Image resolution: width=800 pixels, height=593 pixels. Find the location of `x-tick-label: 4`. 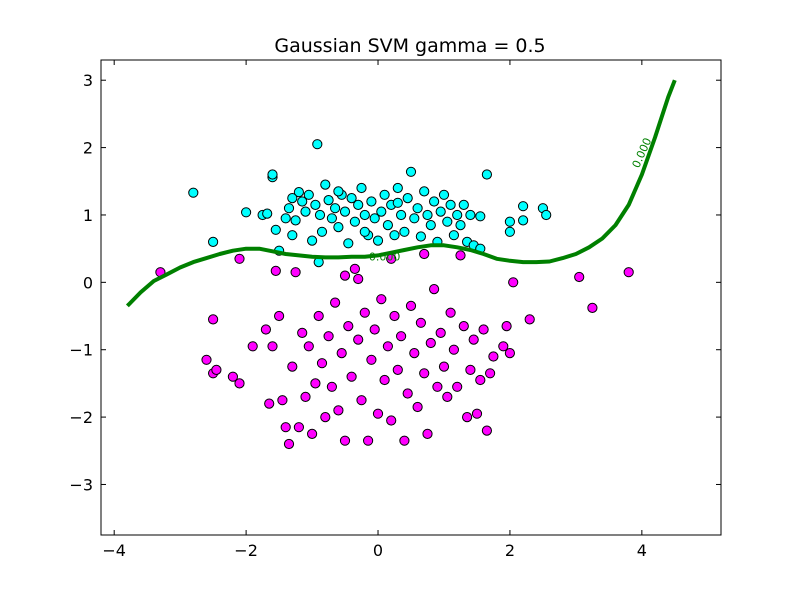

x-tick-label: 4 is located at coordinates (642, 550).